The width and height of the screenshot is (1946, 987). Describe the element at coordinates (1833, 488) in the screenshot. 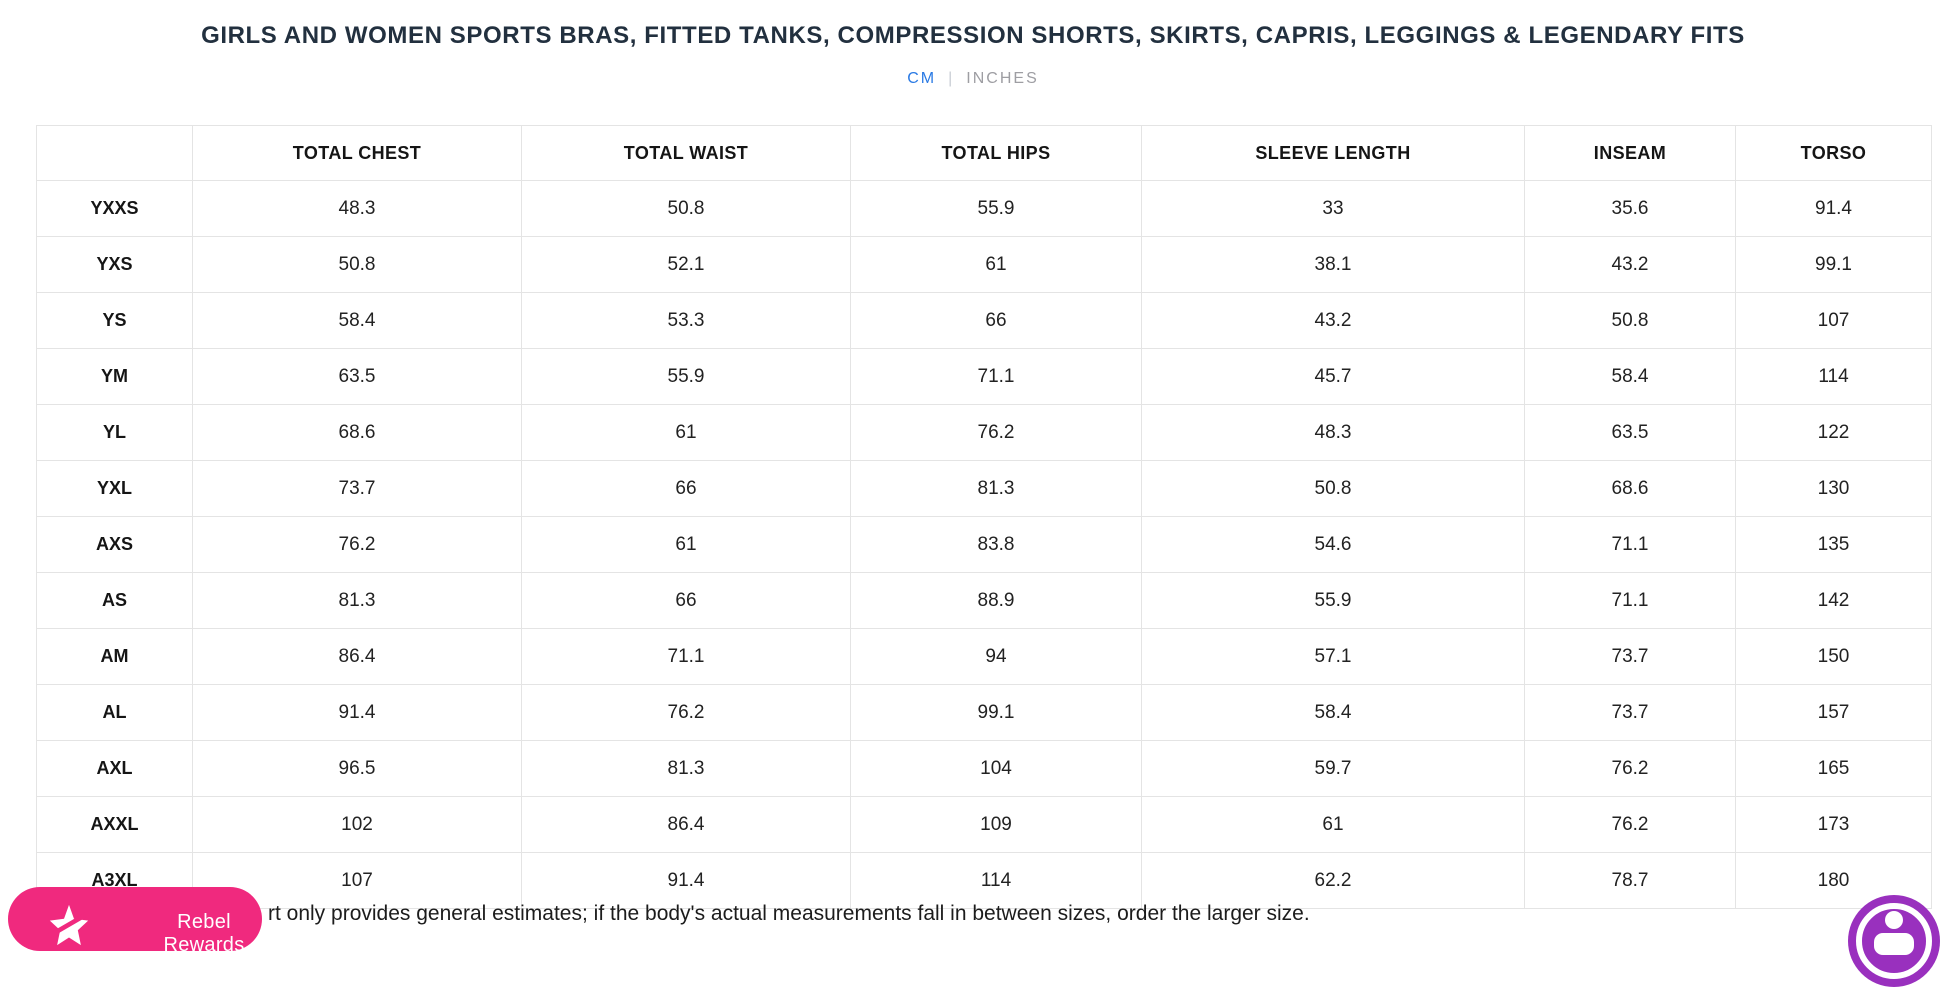

I see `measurement-cell: 130` at that location.